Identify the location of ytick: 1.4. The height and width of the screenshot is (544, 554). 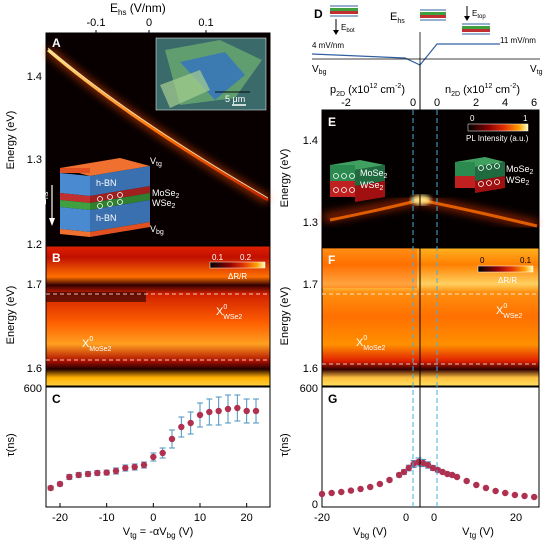
(310, 141).